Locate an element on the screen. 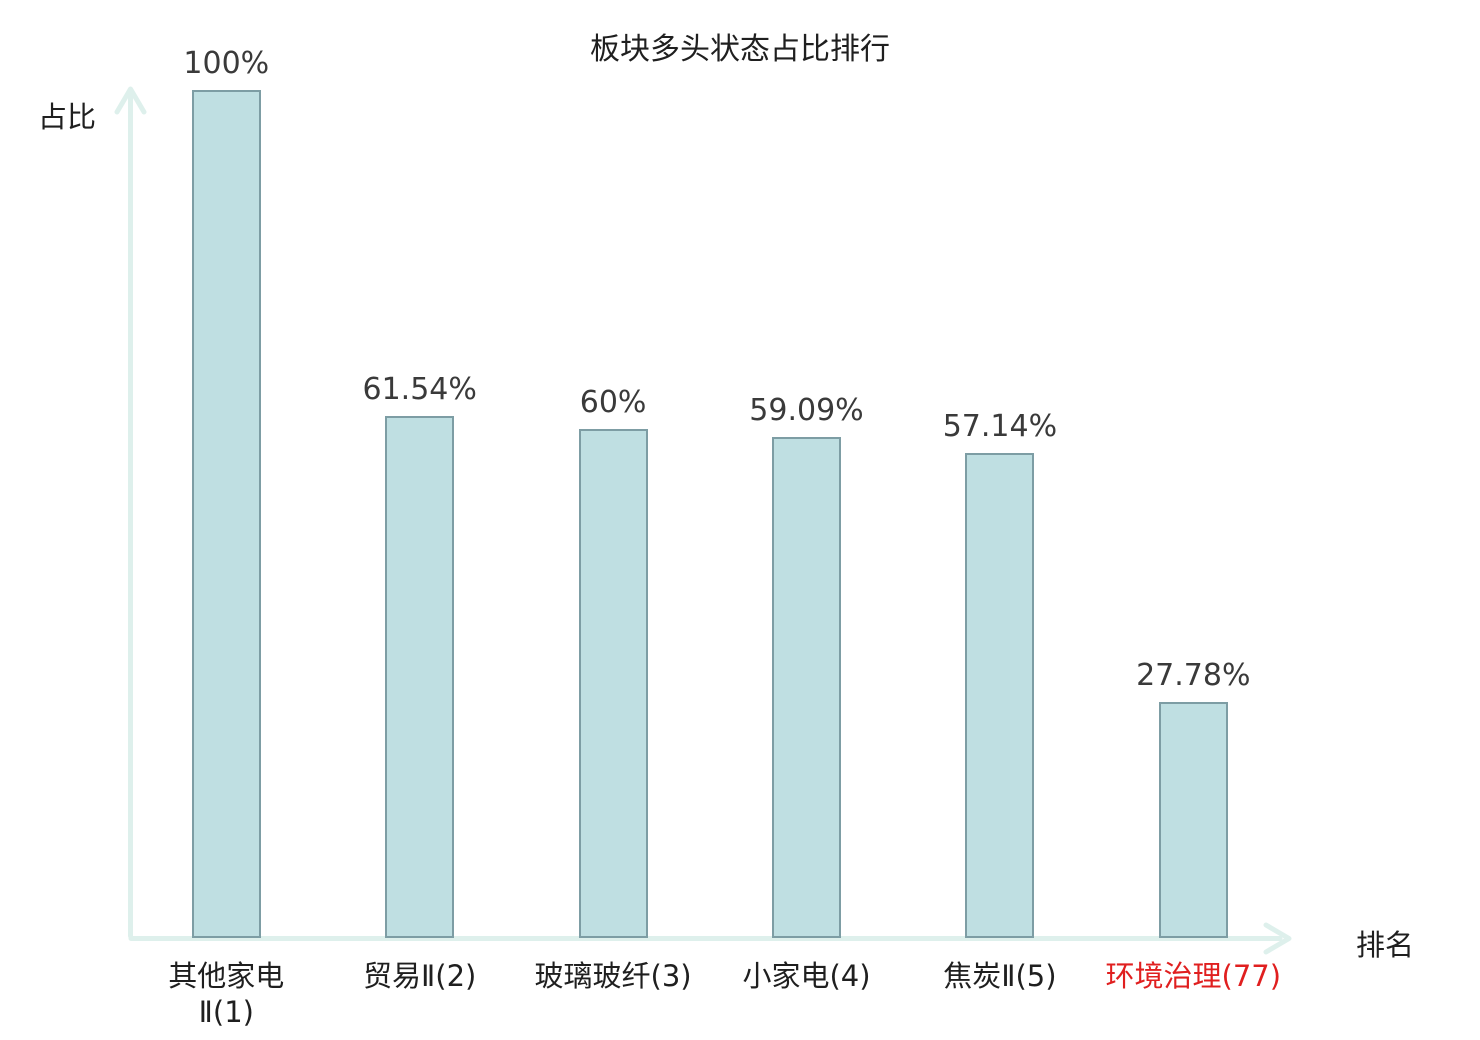 This screenshot has height=1040, width=1480. bar-value-label: 59.09% is located at coordinates (806, 410).